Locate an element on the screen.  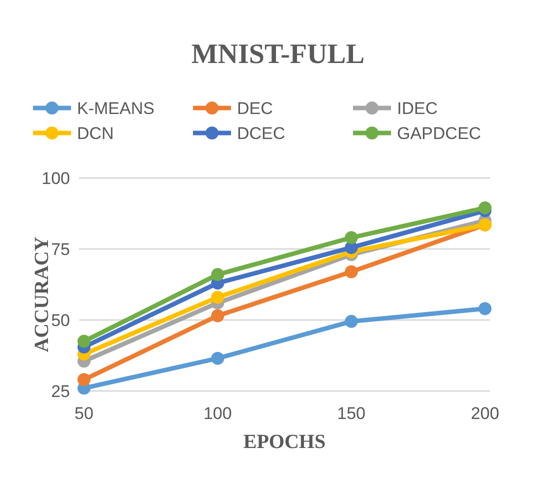
x-axis-title: EPOCHS is located at coordinates (284, 442).